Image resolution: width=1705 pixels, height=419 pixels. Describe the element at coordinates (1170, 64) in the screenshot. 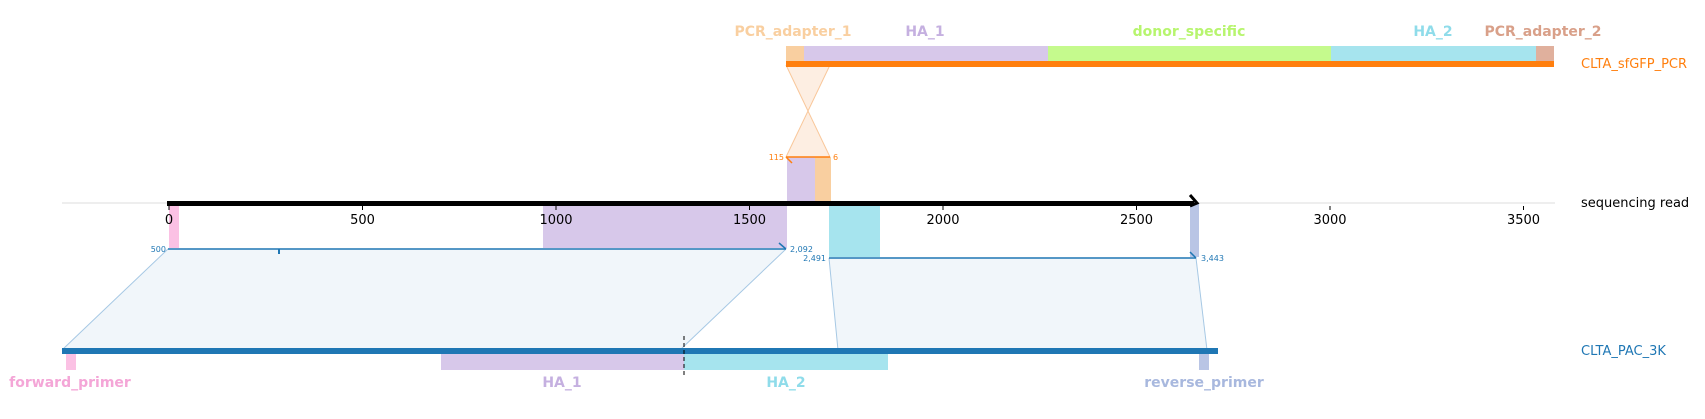

I see `top-target-bar` at that location.